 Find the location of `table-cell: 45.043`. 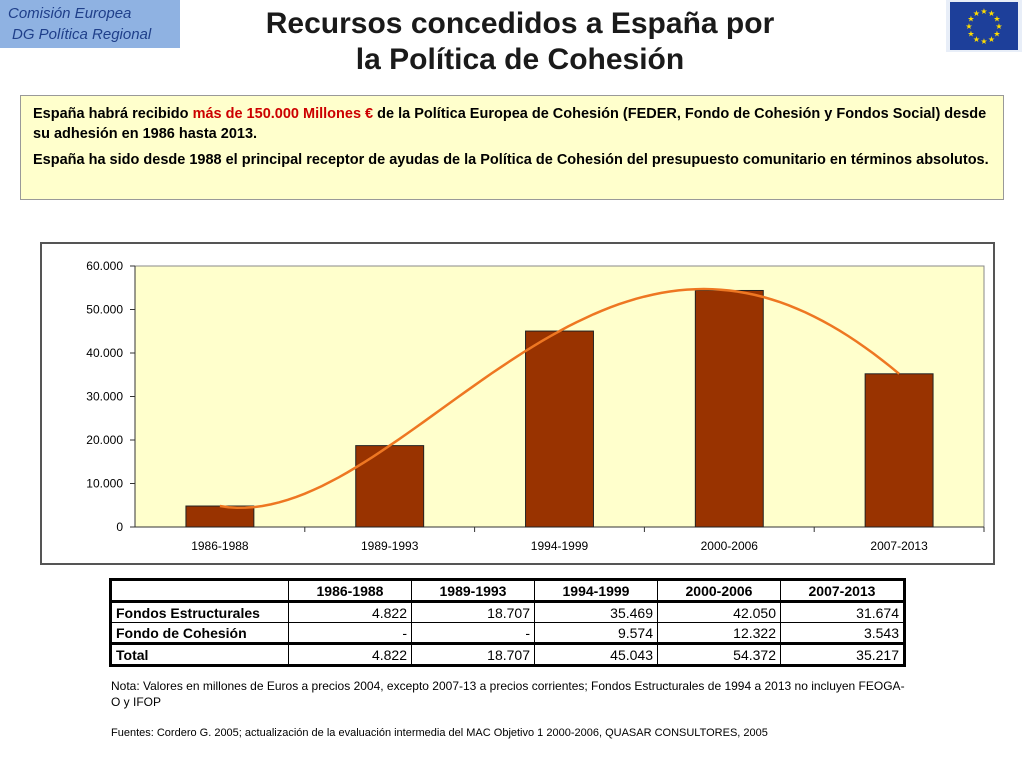

table-cell: 45.043 is located at coordinates (596, 654).